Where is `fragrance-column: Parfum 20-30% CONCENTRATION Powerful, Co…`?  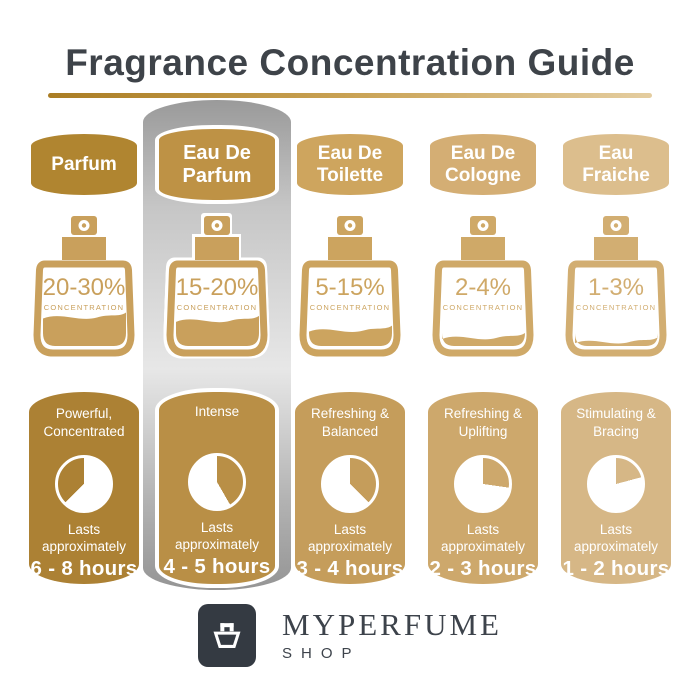 fragrance-column: Parfum 20-30% CONCENTRATION Powerful, Co… is located at coordinates (84, 345).